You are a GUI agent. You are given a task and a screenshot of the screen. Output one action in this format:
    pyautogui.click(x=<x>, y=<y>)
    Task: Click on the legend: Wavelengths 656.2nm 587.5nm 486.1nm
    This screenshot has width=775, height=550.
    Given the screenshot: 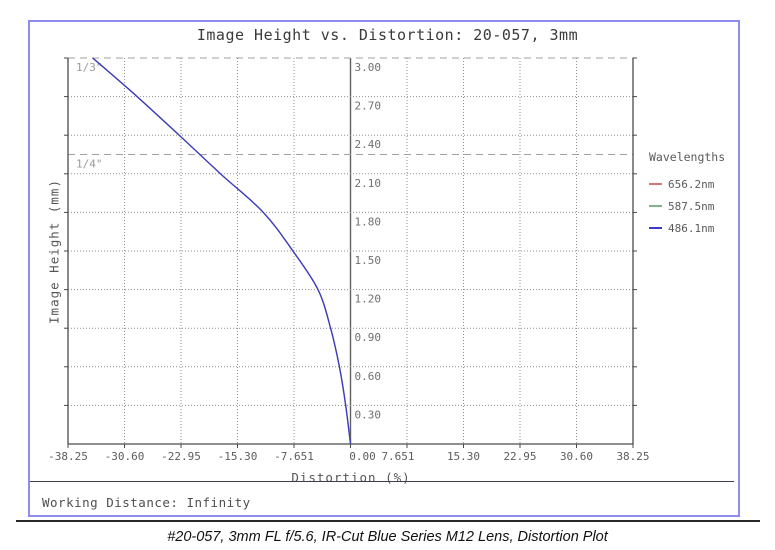 What is the action you would take?
    pyautogui.click(x=704, y=194)
    